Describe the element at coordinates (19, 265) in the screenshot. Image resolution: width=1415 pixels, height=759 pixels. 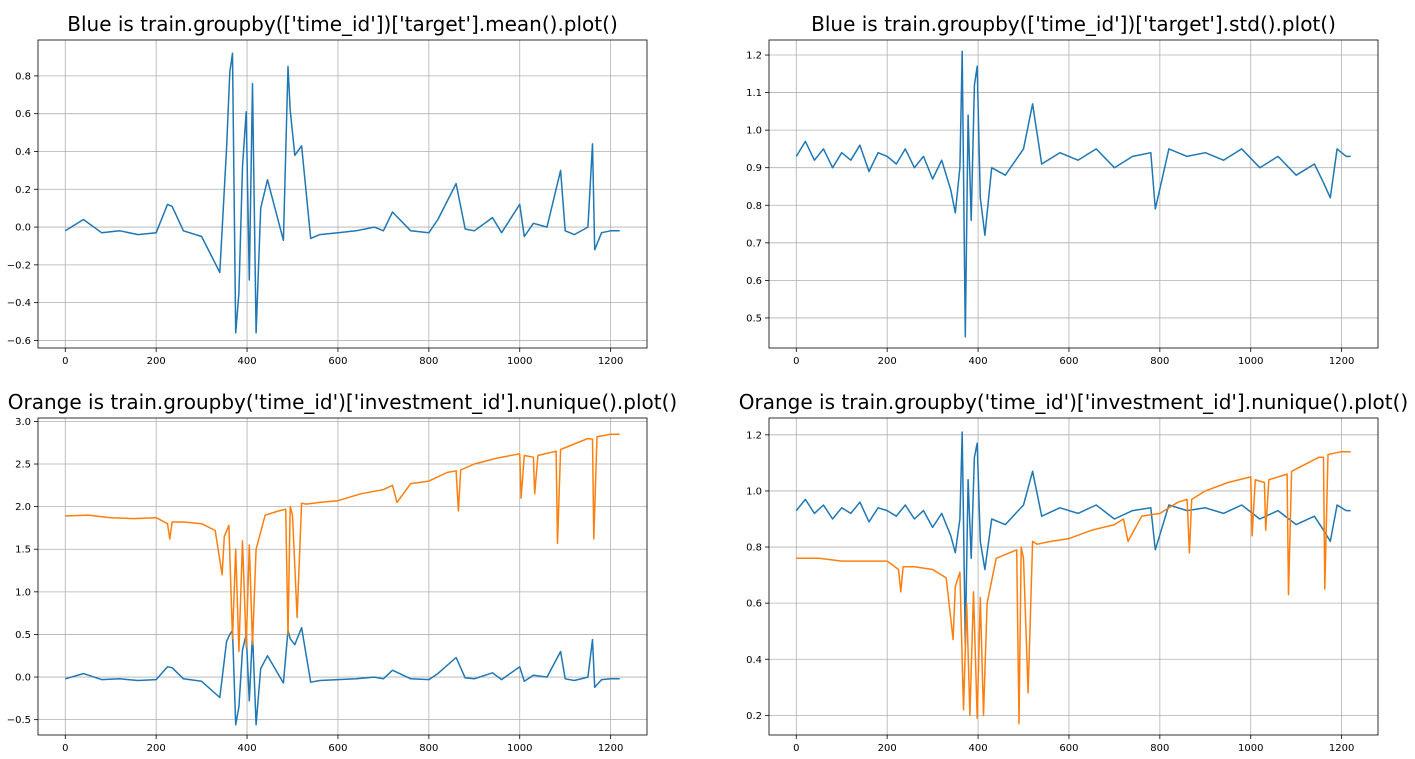
I see `y-tick-label: −0.2` at that location.